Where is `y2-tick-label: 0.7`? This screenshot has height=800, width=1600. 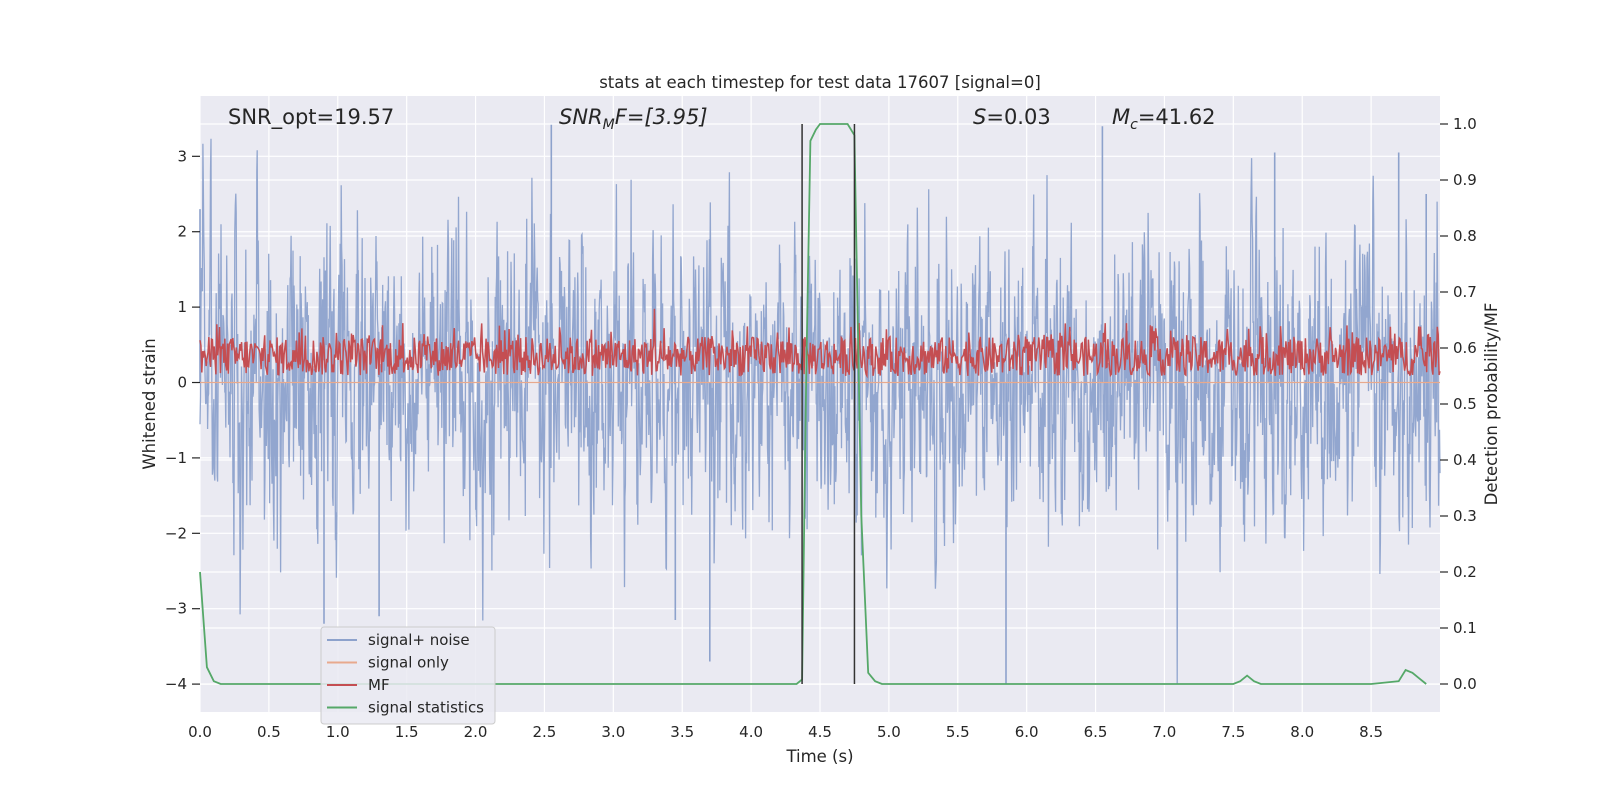 y2-tick-label: 0.7 is located at coordinates (1465, 292).